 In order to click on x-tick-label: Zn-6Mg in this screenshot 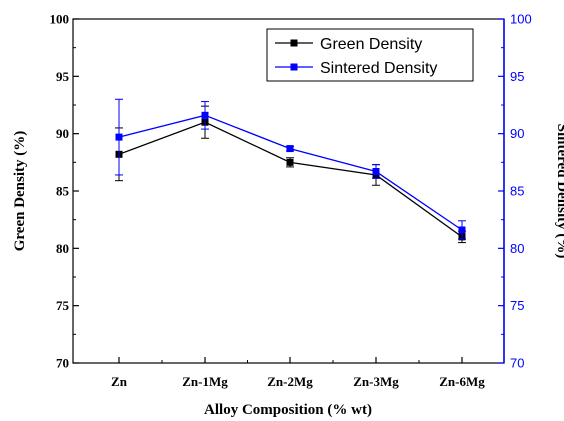, I will do `click(462, 381)`.